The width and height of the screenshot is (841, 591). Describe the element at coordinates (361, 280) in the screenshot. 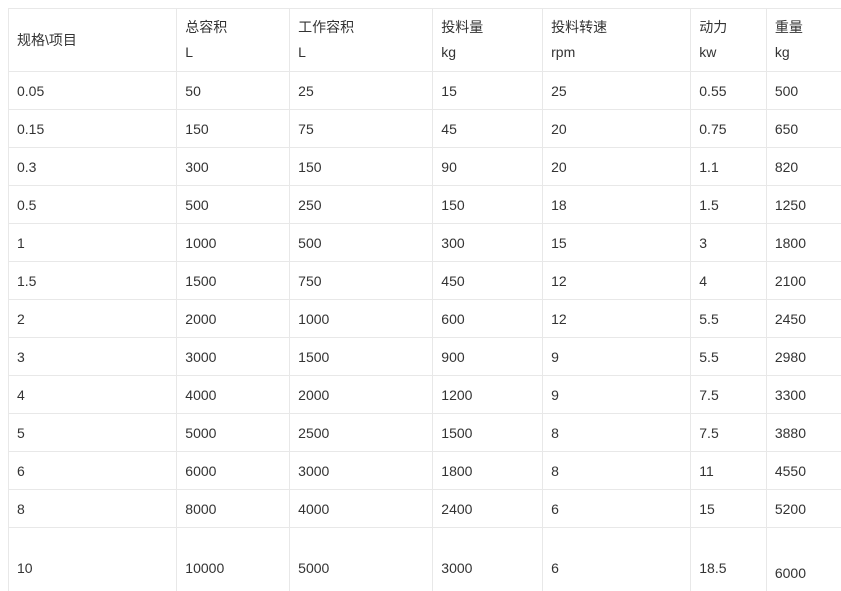

I see `value-cell: 750` at that location.